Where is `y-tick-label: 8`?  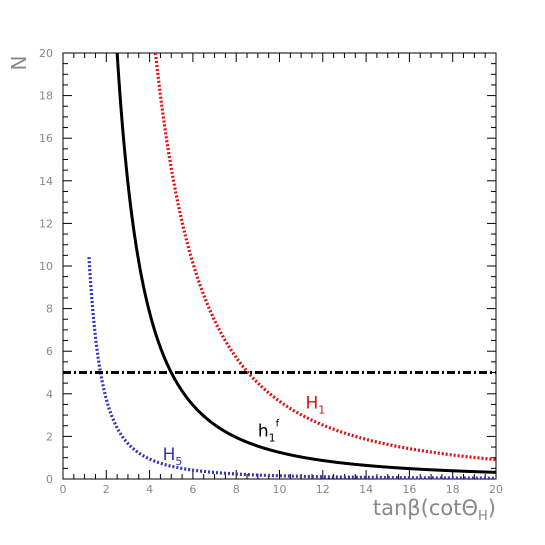
y-tick-label: 8 is located at coordinates (49, 309).